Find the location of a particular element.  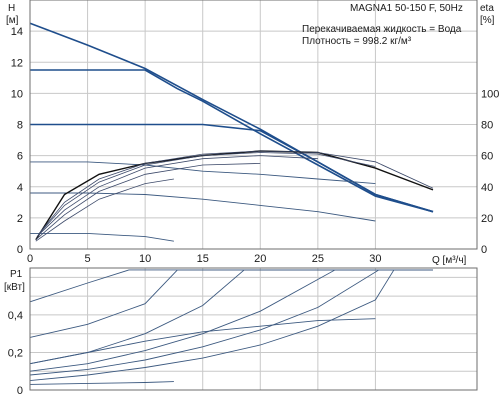

top-x-tick-label: 25 is located at coordinates (318, 259).